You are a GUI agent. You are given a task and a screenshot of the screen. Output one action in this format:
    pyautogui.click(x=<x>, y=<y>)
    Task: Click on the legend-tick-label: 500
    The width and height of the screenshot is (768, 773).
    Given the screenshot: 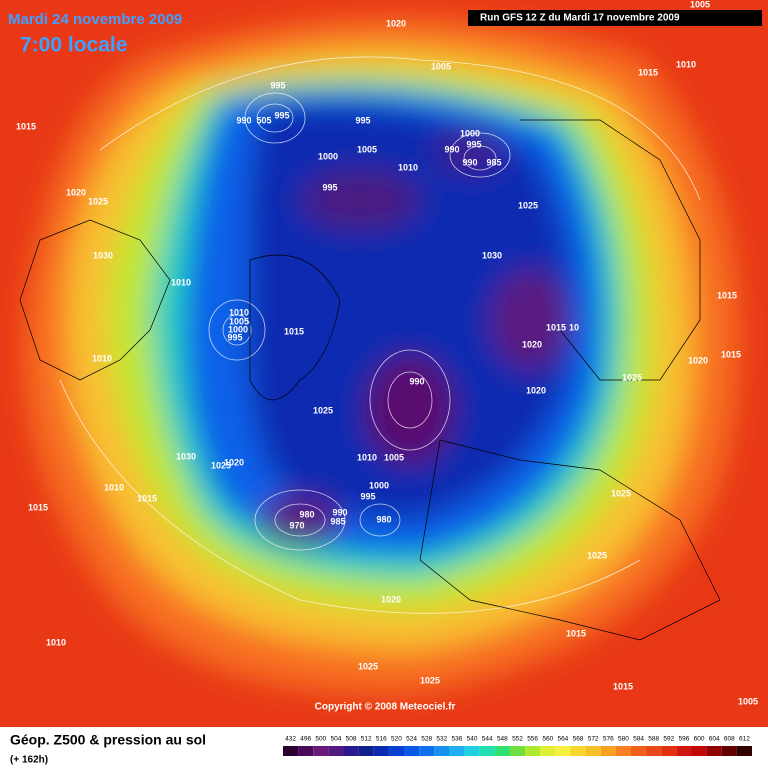 What is the action you would take?
    pyautogui.click(x=320, y=739)
    